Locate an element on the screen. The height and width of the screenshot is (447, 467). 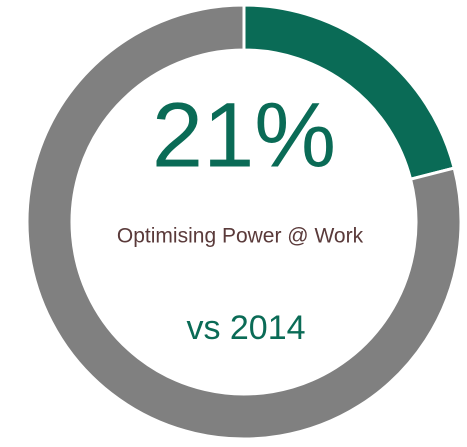
center-value-label: 21% is located at coordinates (244, 135).